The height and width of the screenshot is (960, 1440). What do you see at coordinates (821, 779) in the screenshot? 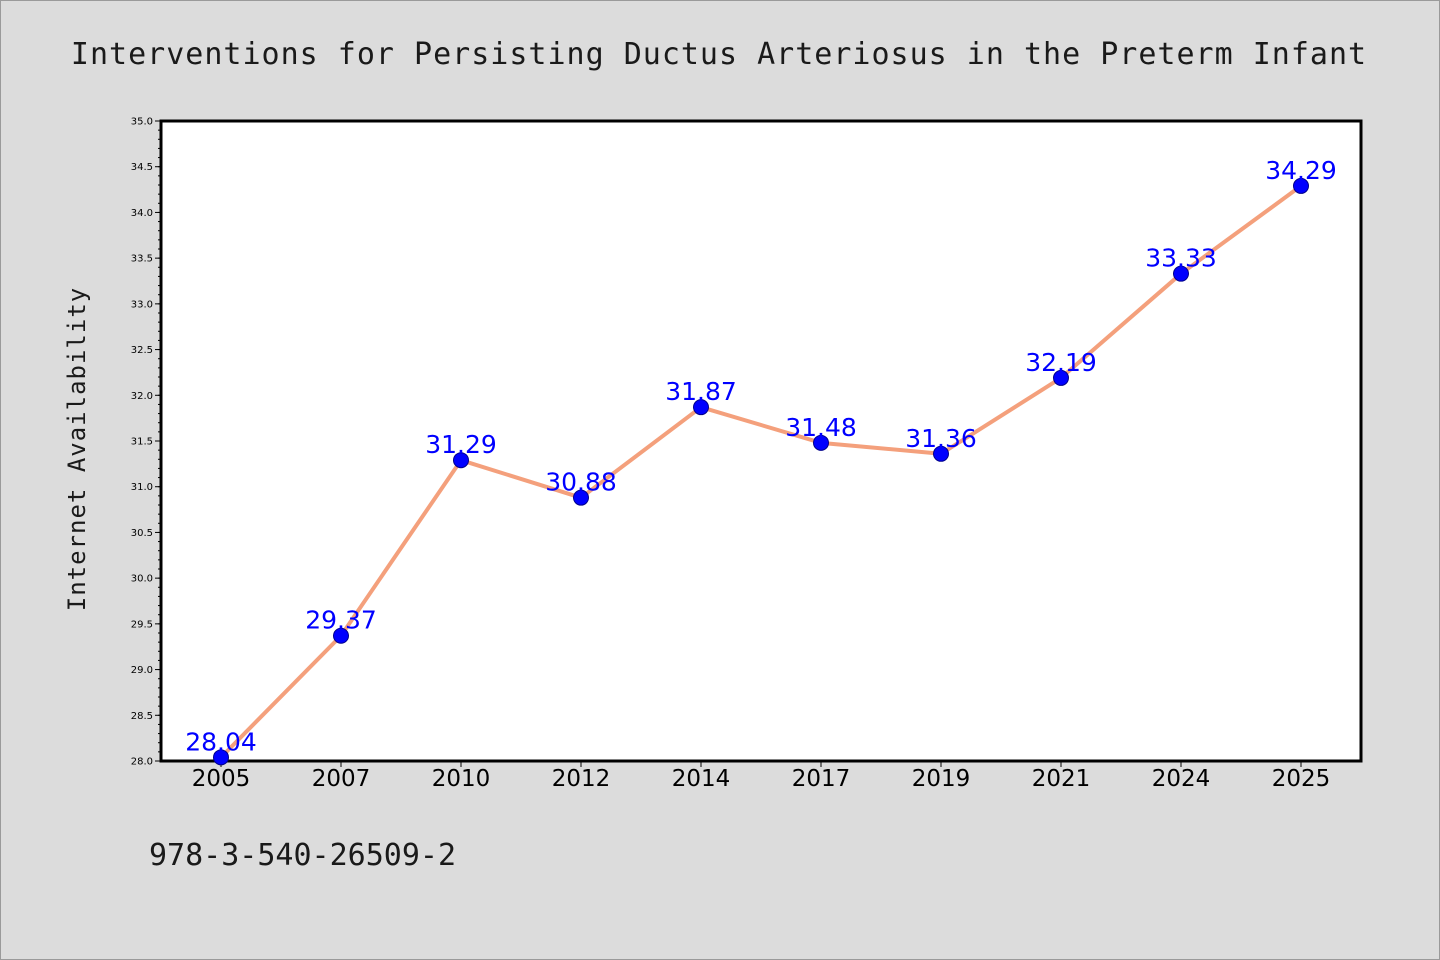
I see `x-tick-label: 2017` at bounding box center [821, 779].